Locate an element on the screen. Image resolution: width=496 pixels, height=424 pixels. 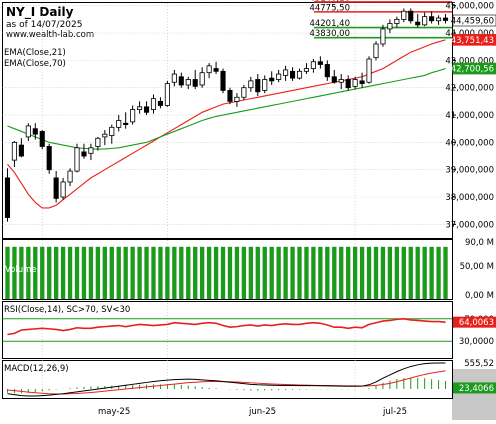
xtick-may: may-25 is located at coordinates (114, 412).